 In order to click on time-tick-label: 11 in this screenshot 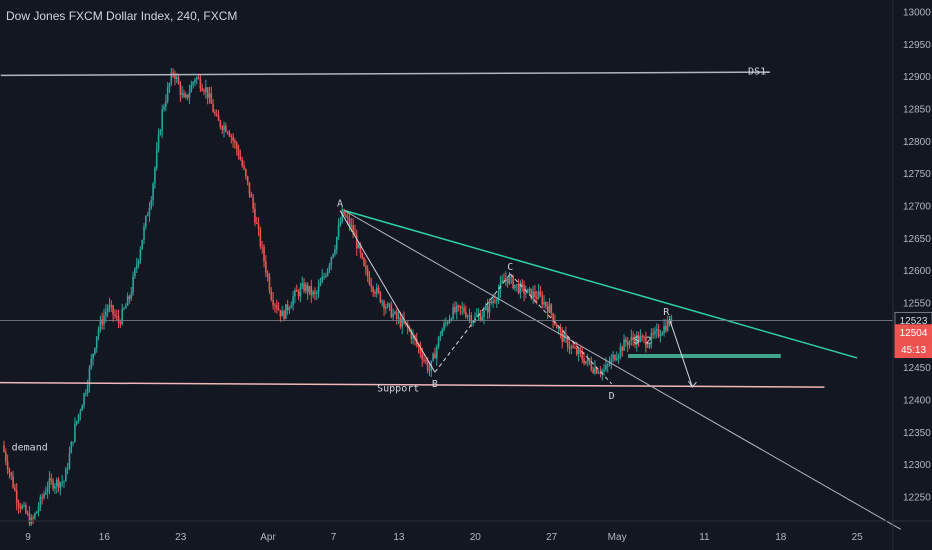, I will do `click(704, 537)`.